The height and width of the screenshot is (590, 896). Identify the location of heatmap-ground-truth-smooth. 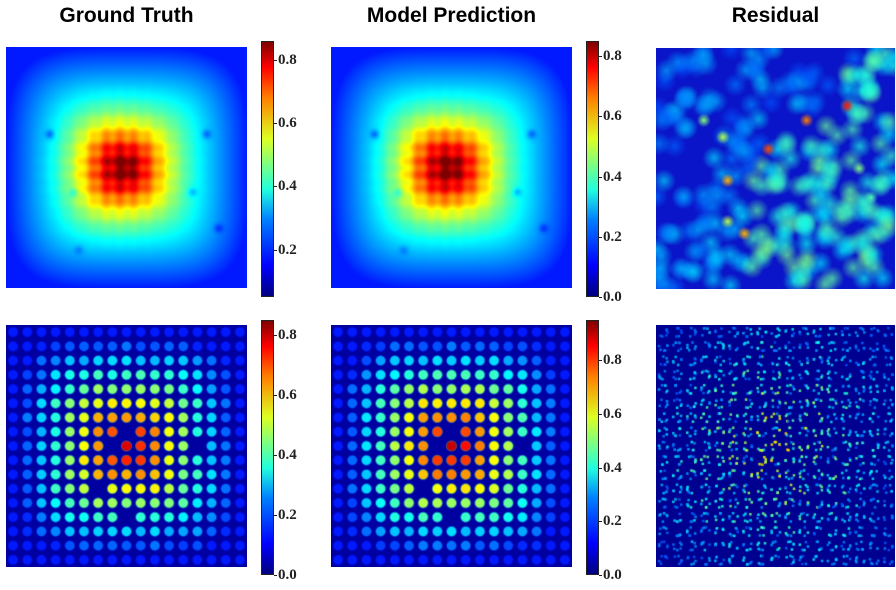
(126, 167).